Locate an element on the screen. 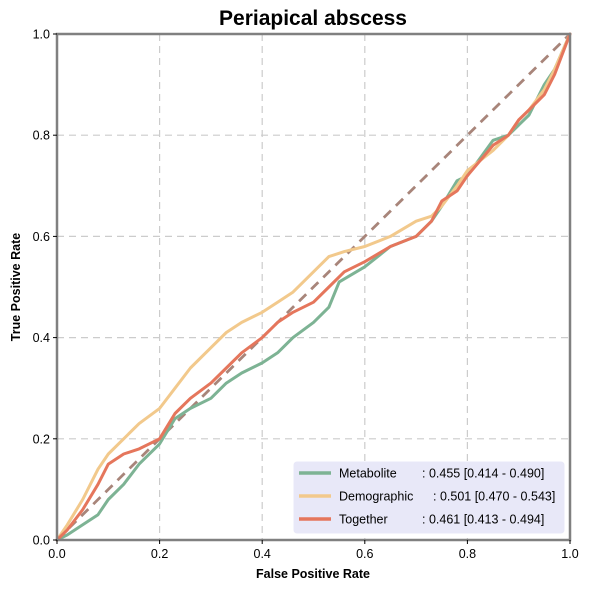 The height and width of the screenshot is (592, 591). y-tick-label: 0.4 is located at coordinates (41, 338).